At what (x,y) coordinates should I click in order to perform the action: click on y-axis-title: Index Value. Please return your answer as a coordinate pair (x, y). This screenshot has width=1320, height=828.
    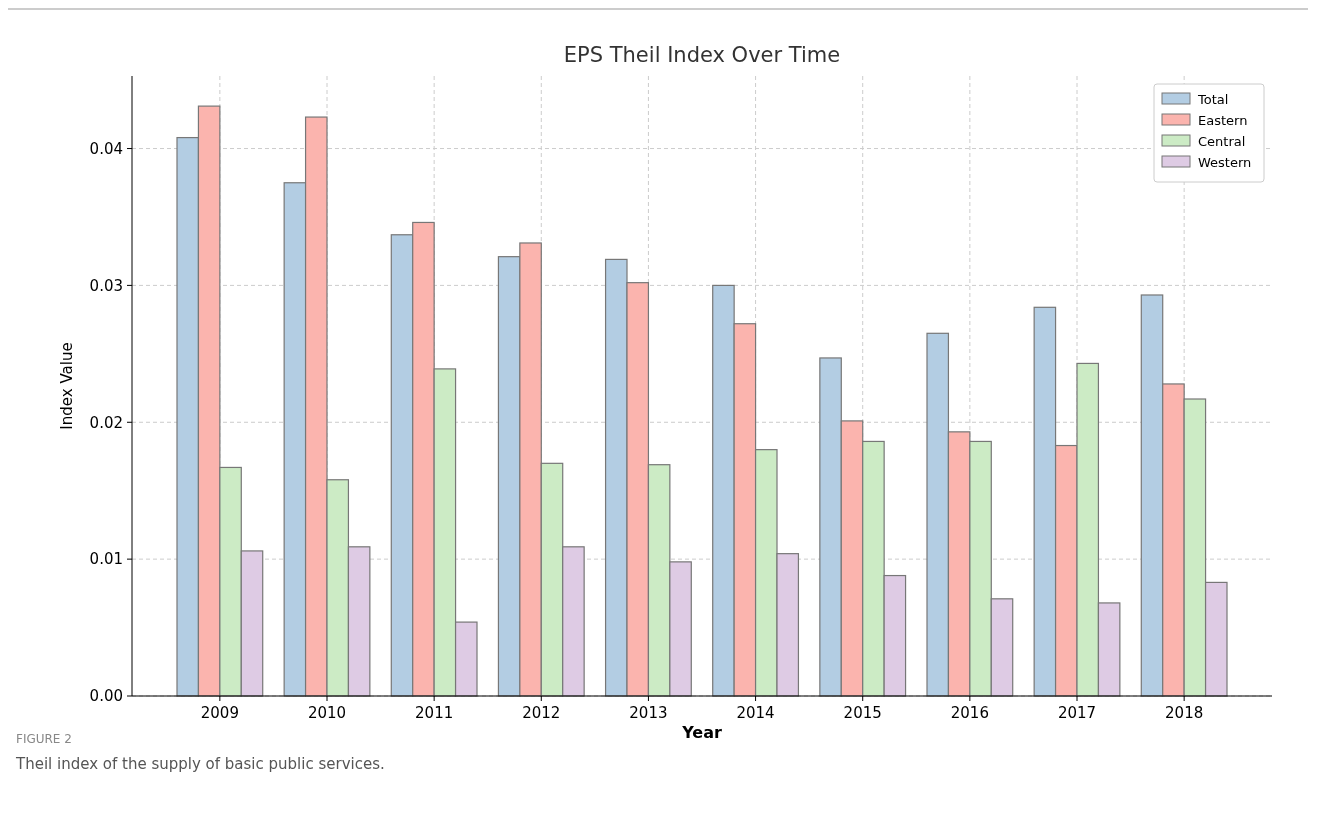
    Looking at the image, I should click on (67, 386).